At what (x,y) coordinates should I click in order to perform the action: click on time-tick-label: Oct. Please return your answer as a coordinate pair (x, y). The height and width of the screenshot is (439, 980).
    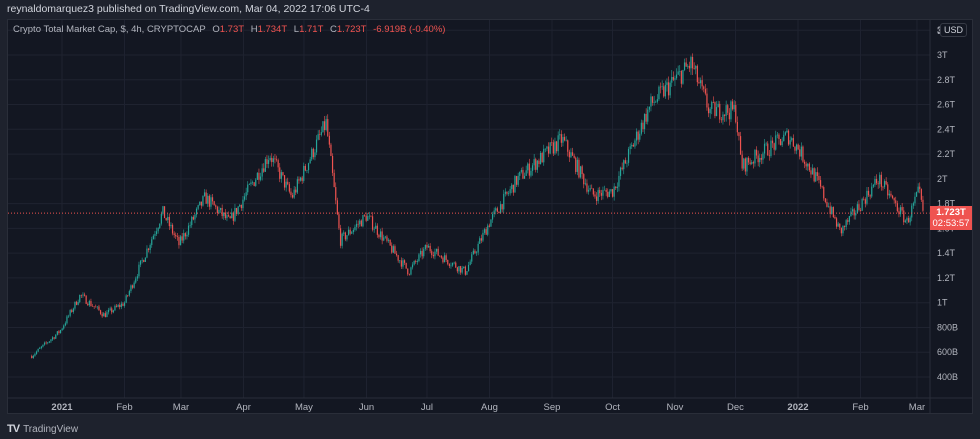
    Looking at the image, I should click on (612, 407).